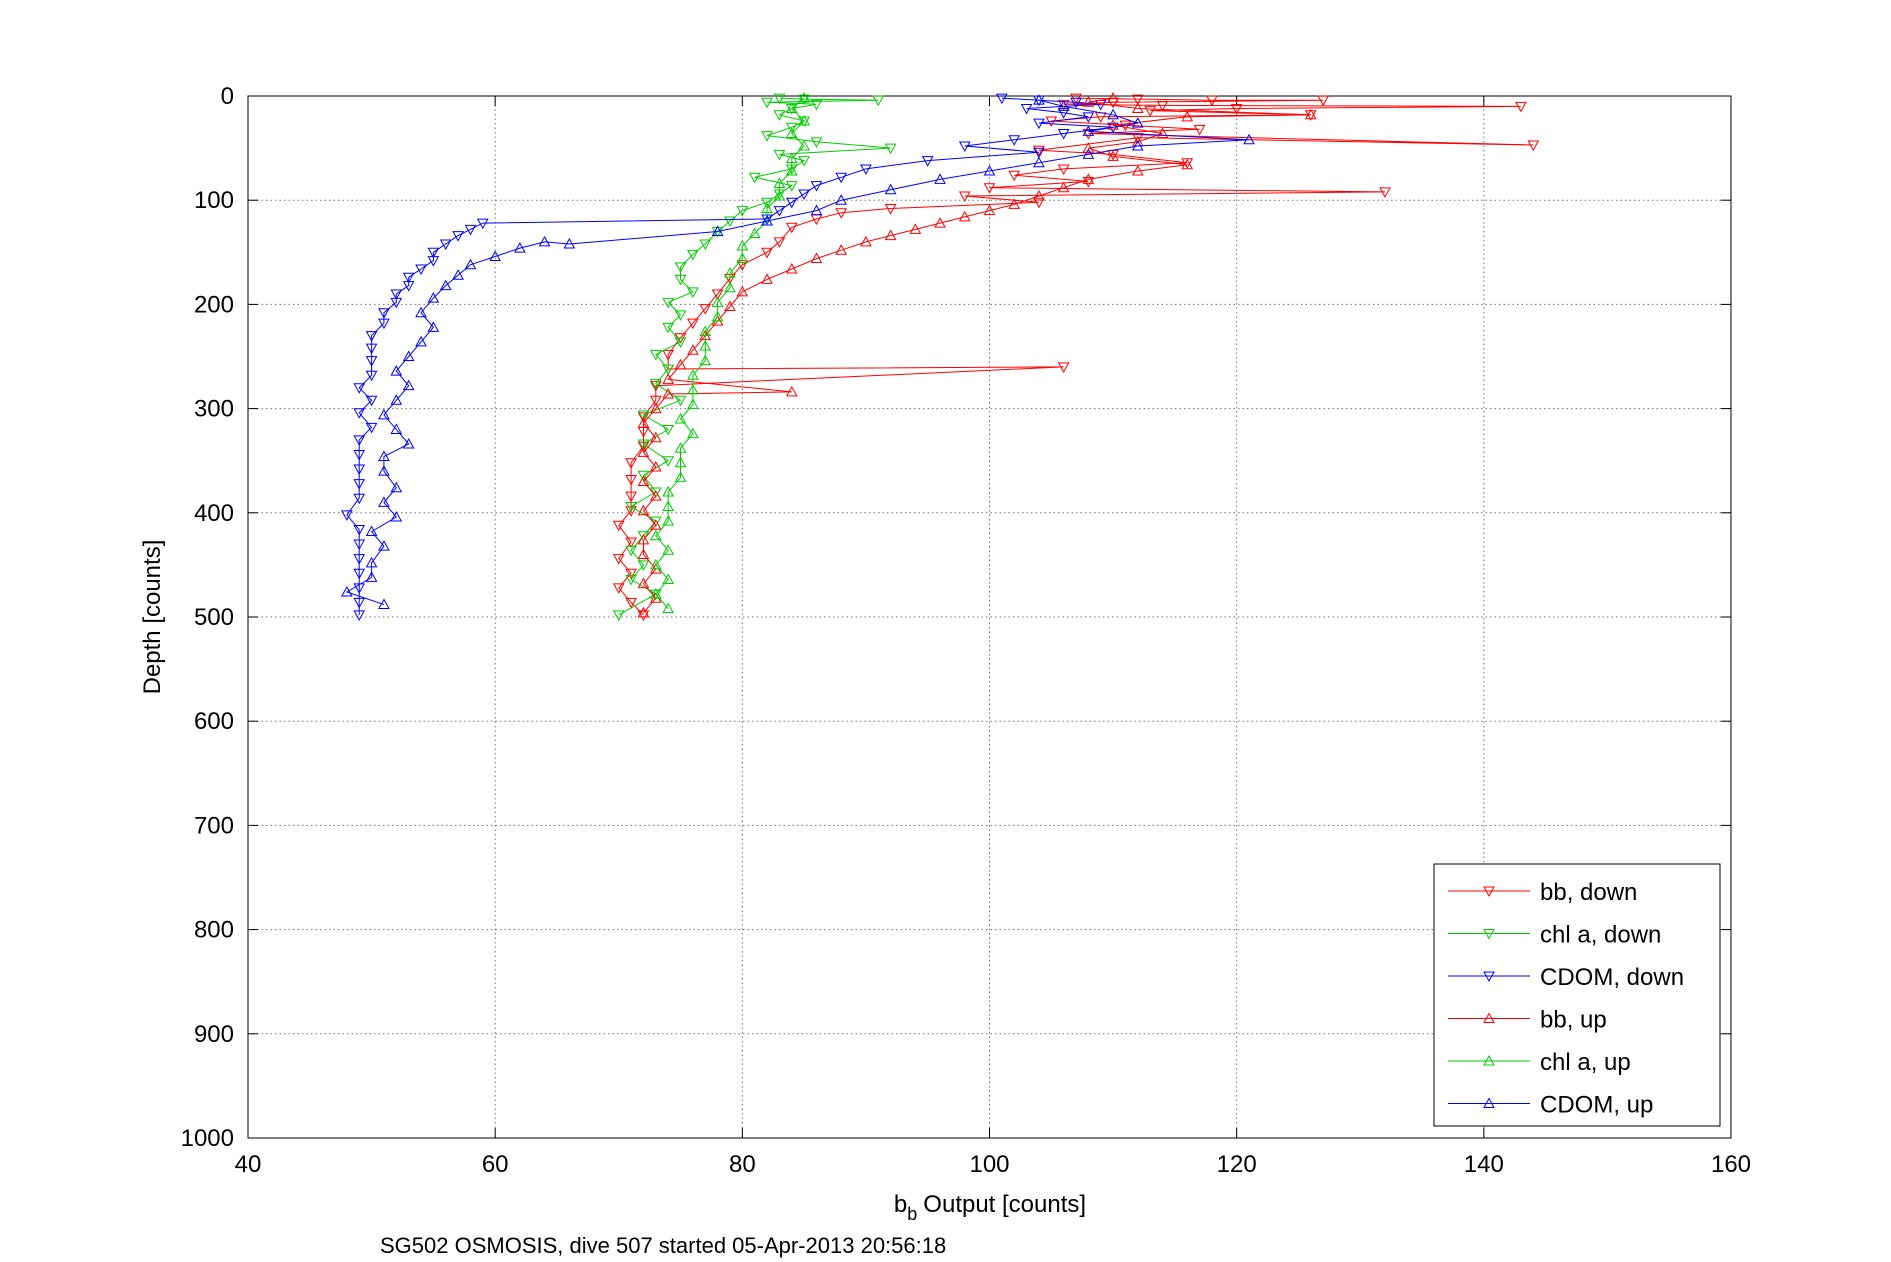  Describe the element at coordinates (1577, 995) in the screenshot. I see `legend-box` at that location.